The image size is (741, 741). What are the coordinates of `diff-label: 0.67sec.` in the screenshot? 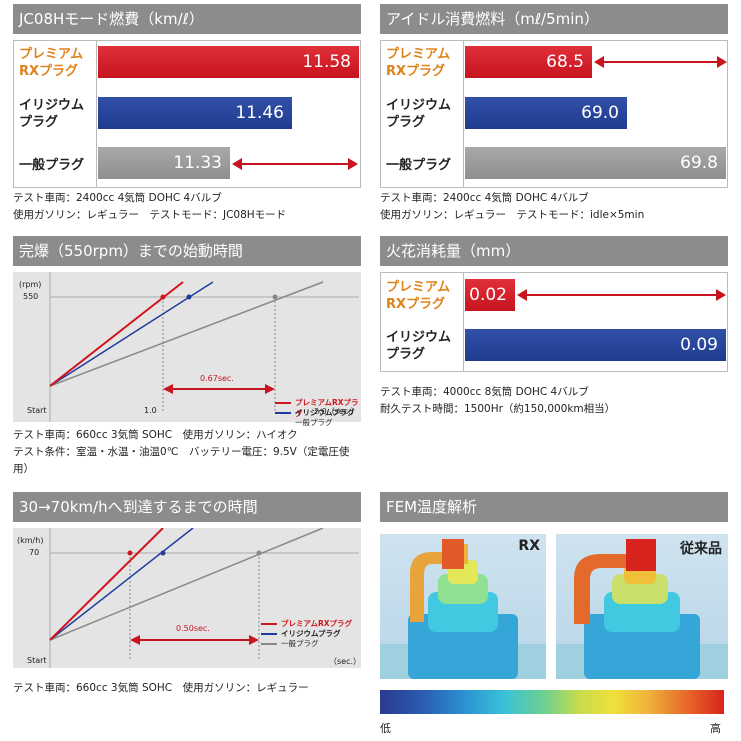 It's located at (217, 378).